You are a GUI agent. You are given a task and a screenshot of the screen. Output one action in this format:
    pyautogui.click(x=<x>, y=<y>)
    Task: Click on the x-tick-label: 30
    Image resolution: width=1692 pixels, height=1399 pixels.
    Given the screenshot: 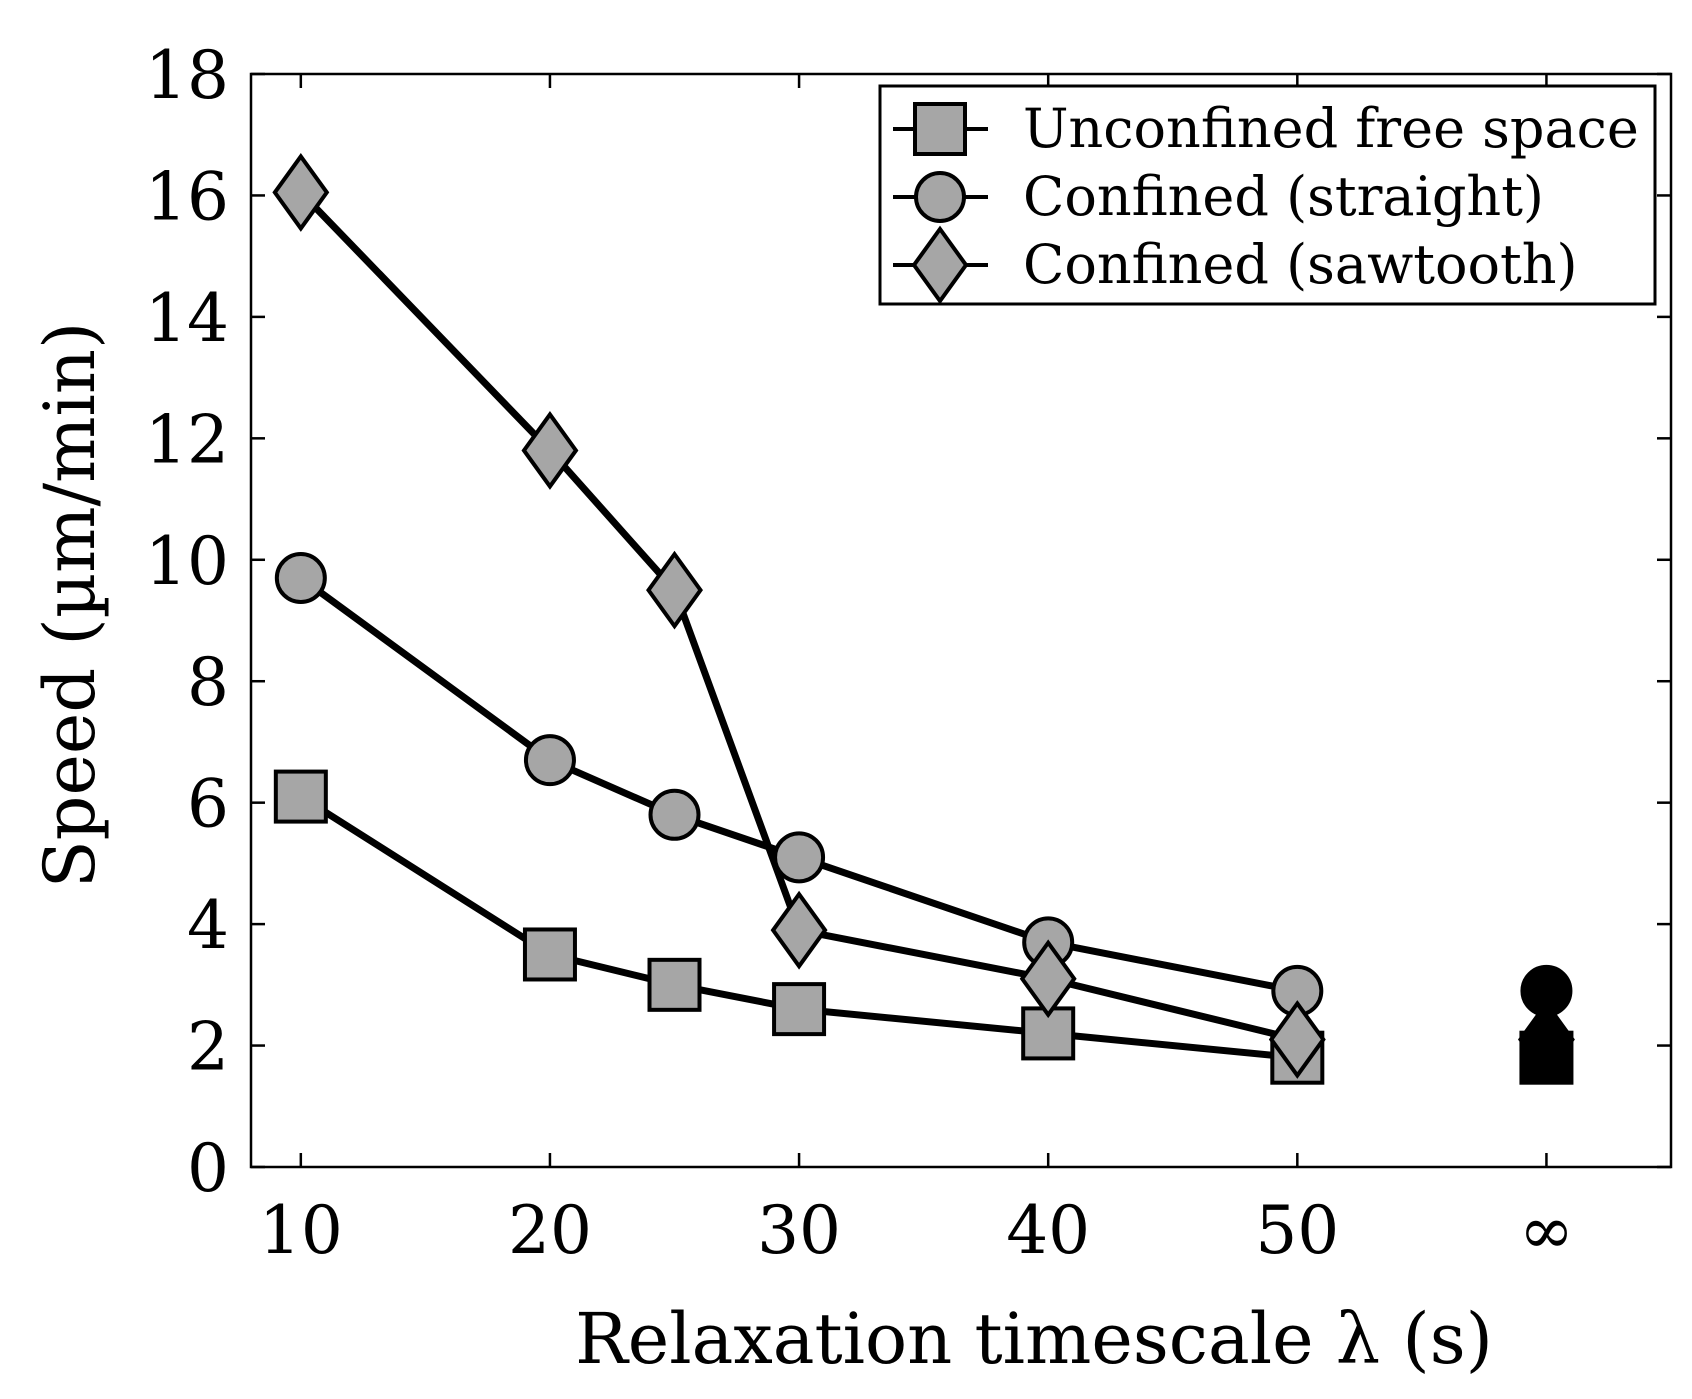 What is the action you would take?
    pyautogui.click(x=799, y=1230)
    